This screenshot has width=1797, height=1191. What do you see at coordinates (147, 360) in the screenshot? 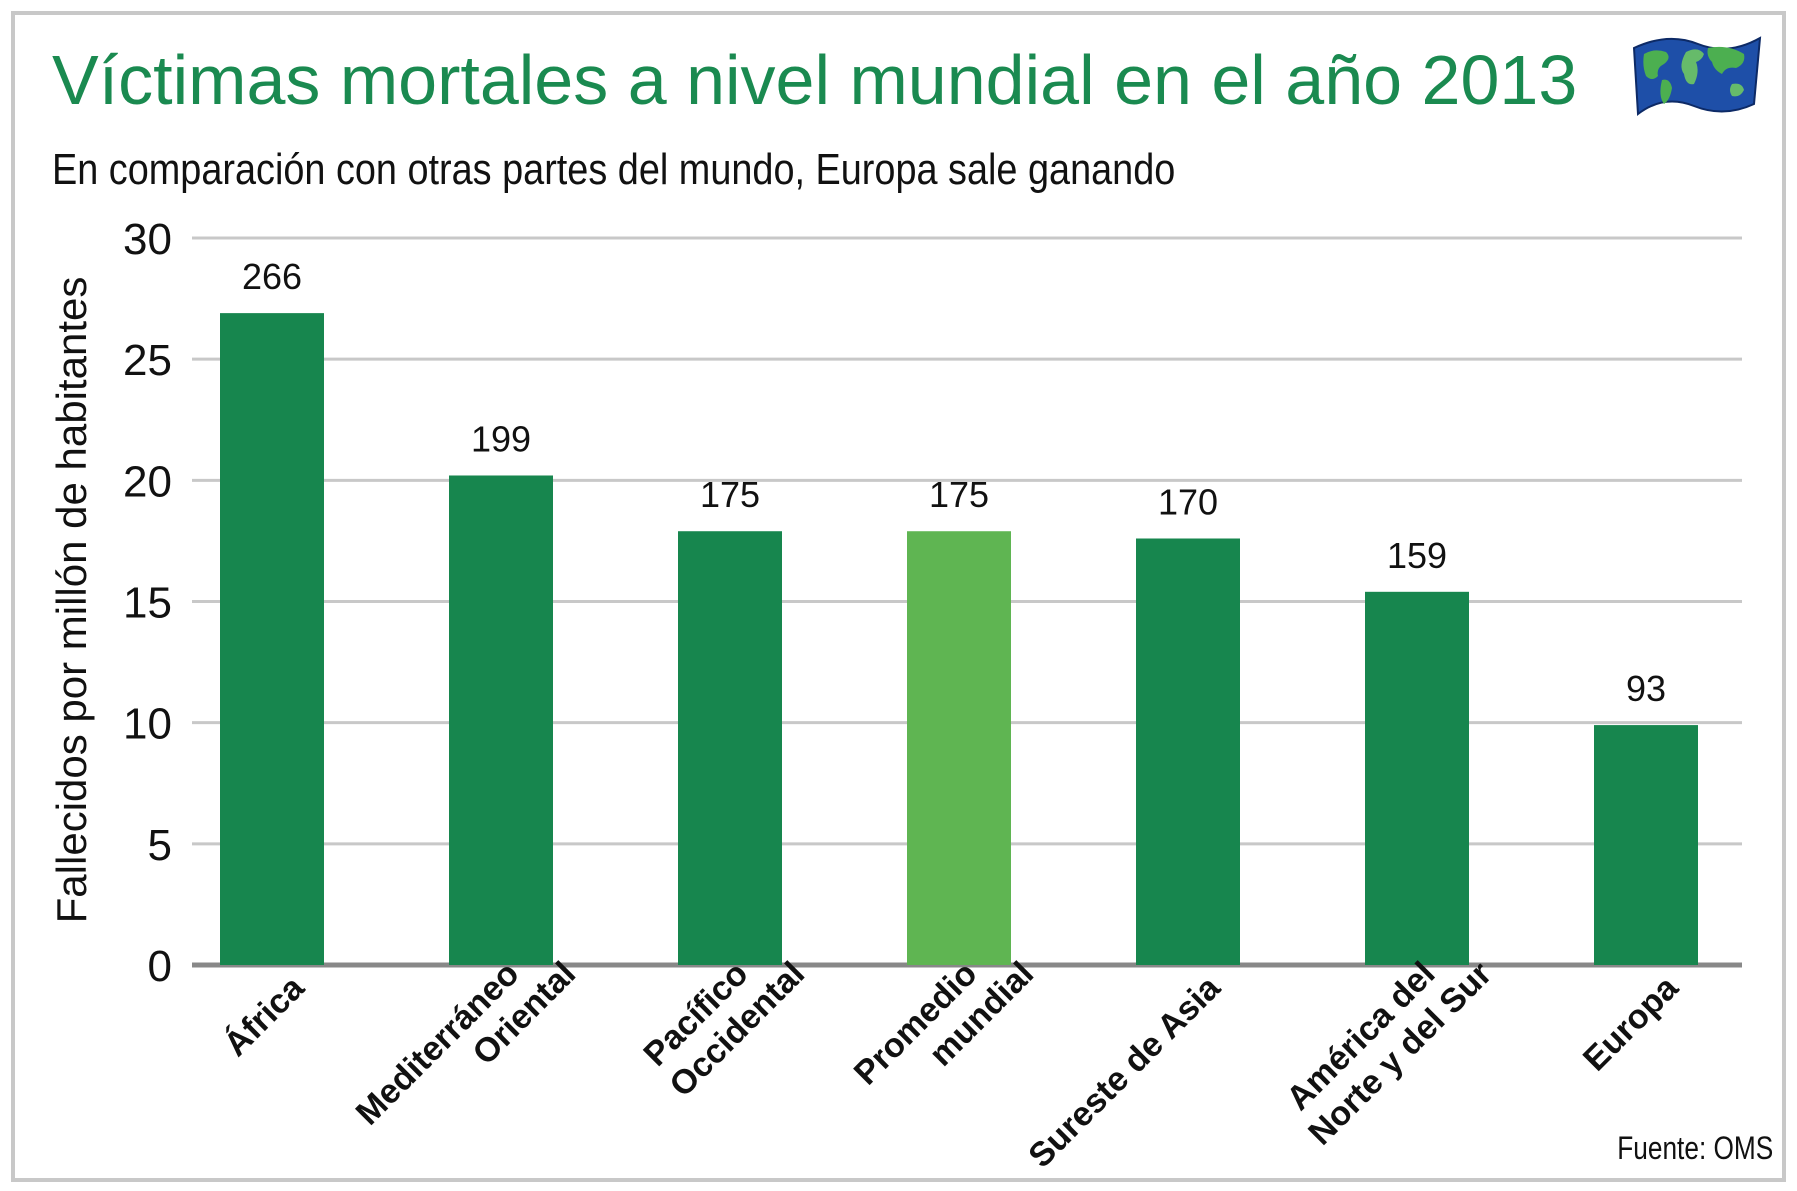
I see `y-tick-label: 25` at bounding box center [147, 360].